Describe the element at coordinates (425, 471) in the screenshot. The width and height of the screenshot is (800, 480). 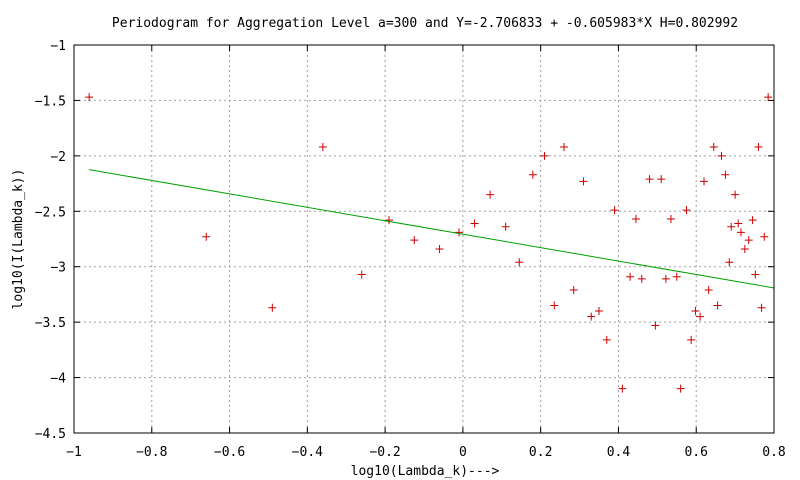
I see `x-axis-label: log10(Lambda_k)--->` at that location.